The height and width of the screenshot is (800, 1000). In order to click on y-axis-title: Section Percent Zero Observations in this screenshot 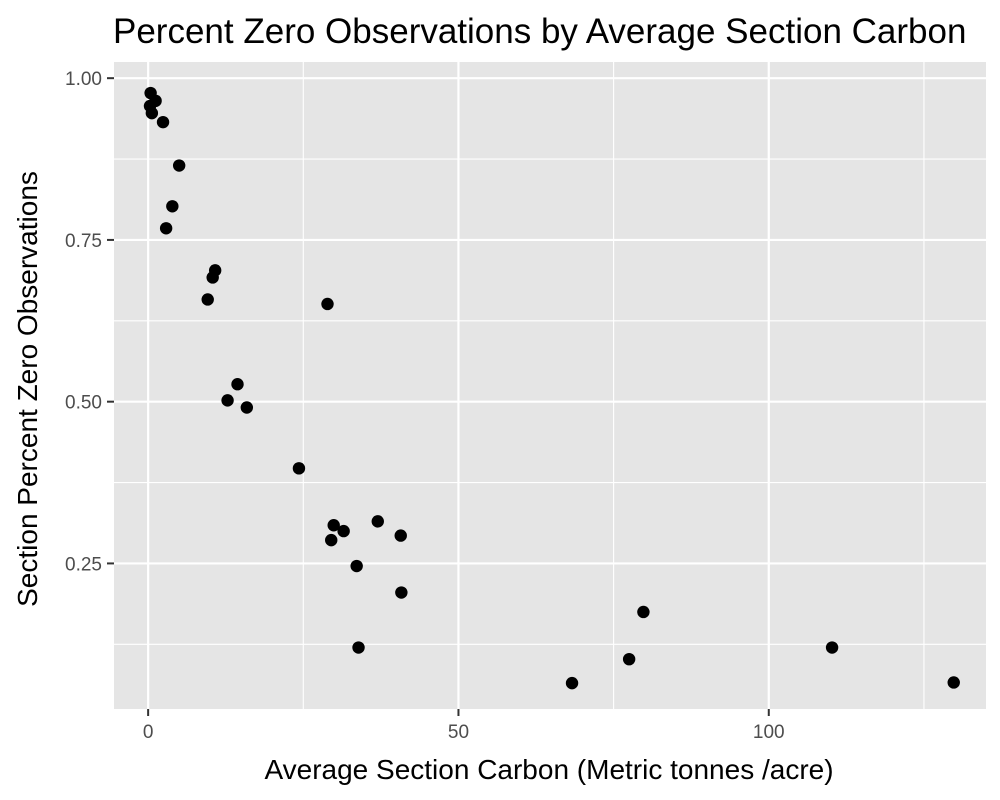, I will do `click(27, 389)`.